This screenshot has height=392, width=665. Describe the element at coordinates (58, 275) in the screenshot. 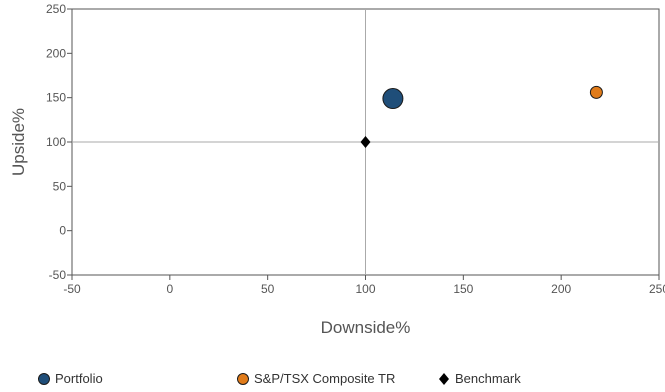

I see `y-tick-label: -50` at that location.